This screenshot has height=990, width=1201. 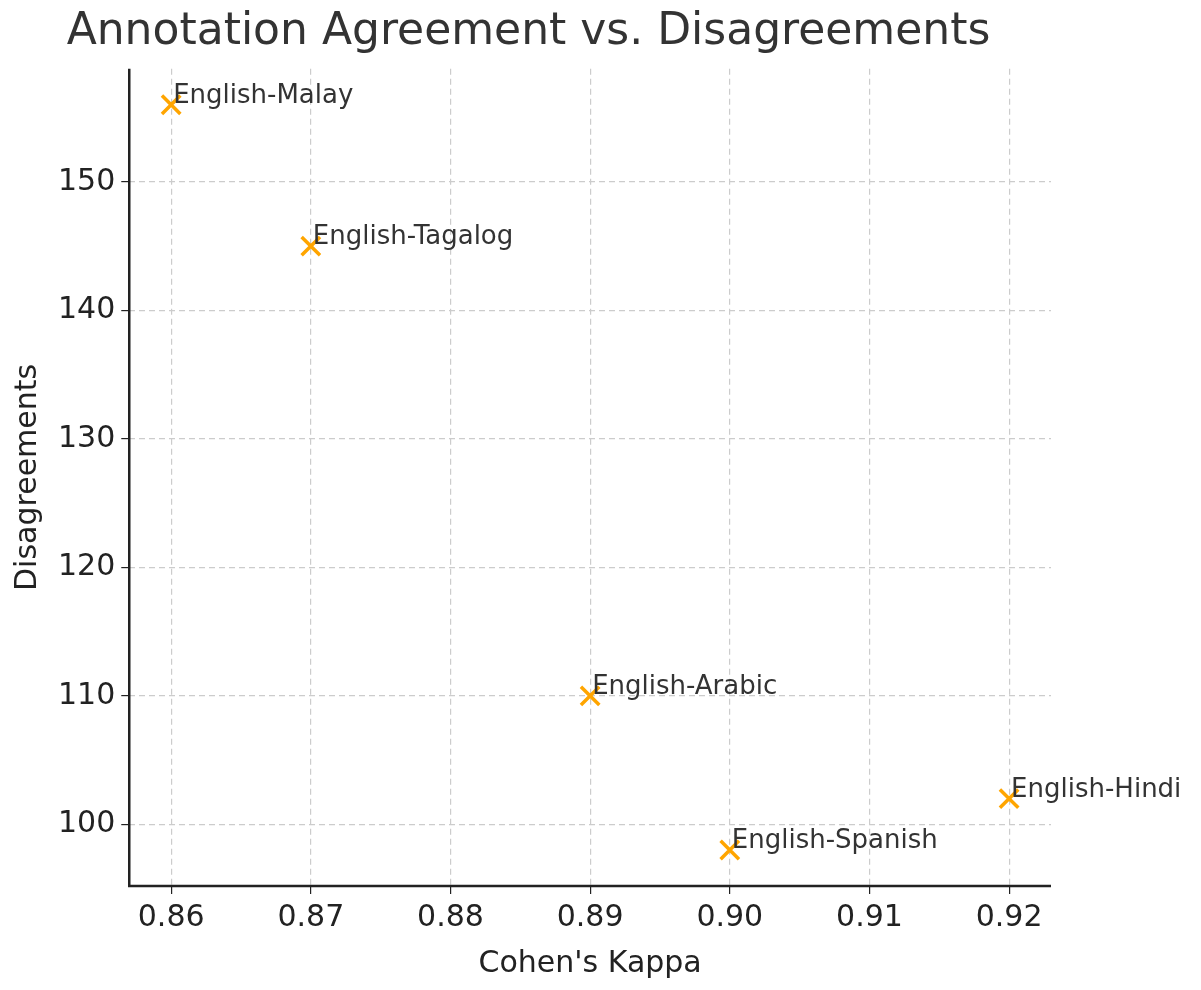 I want to click on x-tick-label: 0.89, so click(x=590, y=915).